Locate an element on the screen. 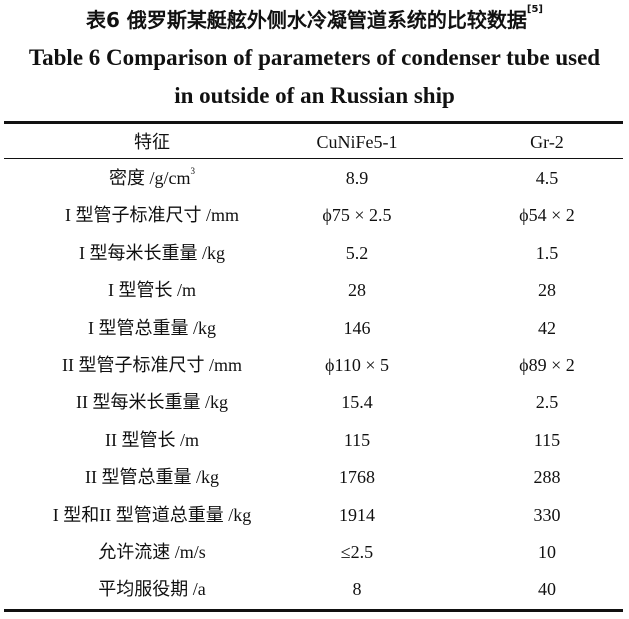  top-rule is located at coordinates (313, 122).